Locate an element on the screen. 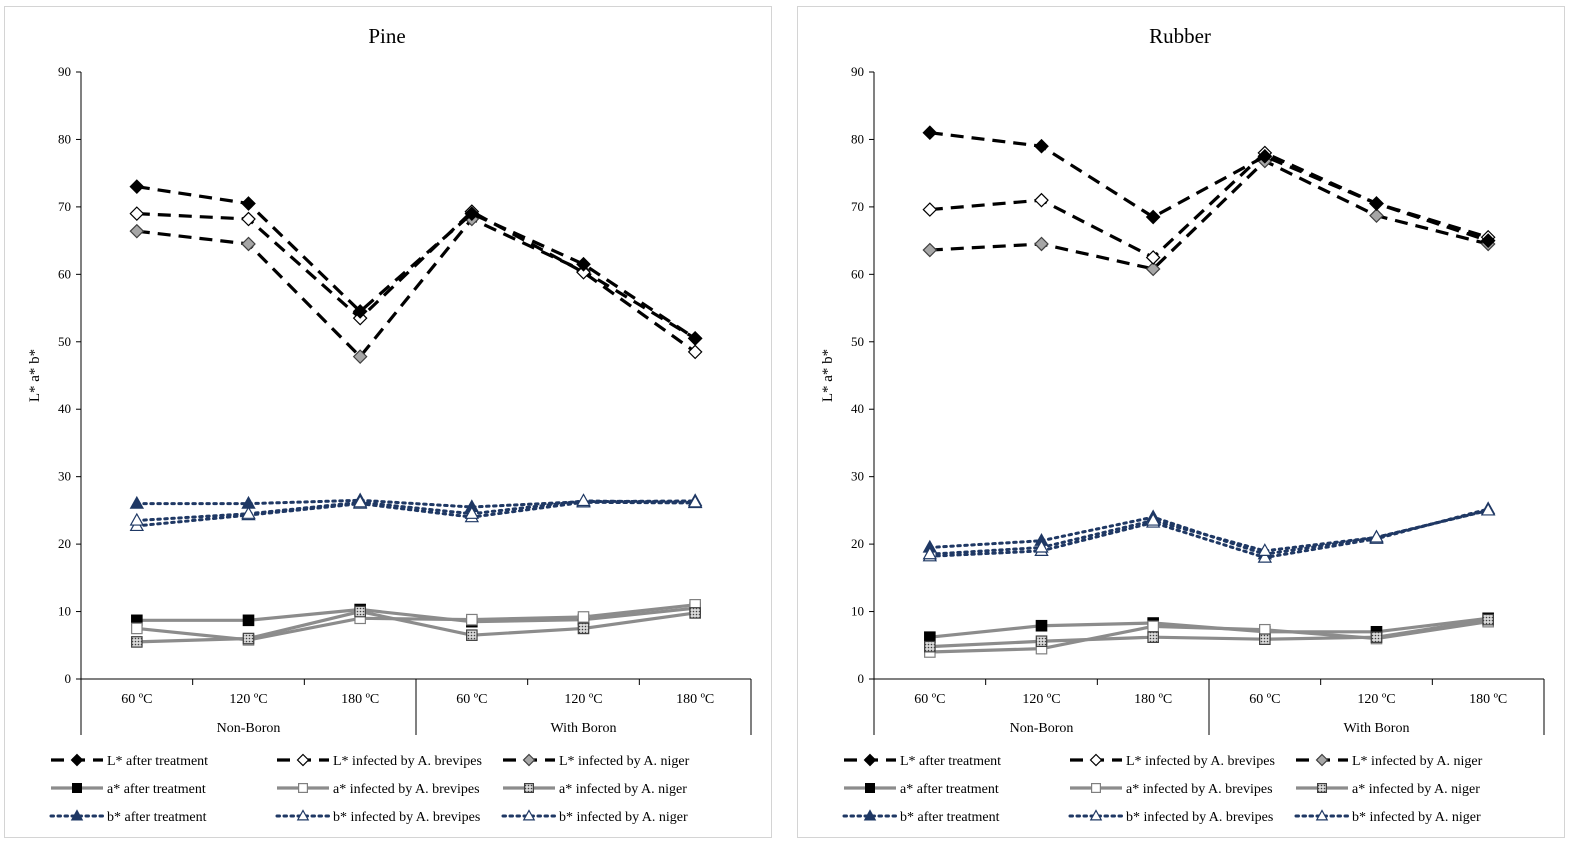  series-l-infected-by-a-brevipes is located at coordinates (416, 282).